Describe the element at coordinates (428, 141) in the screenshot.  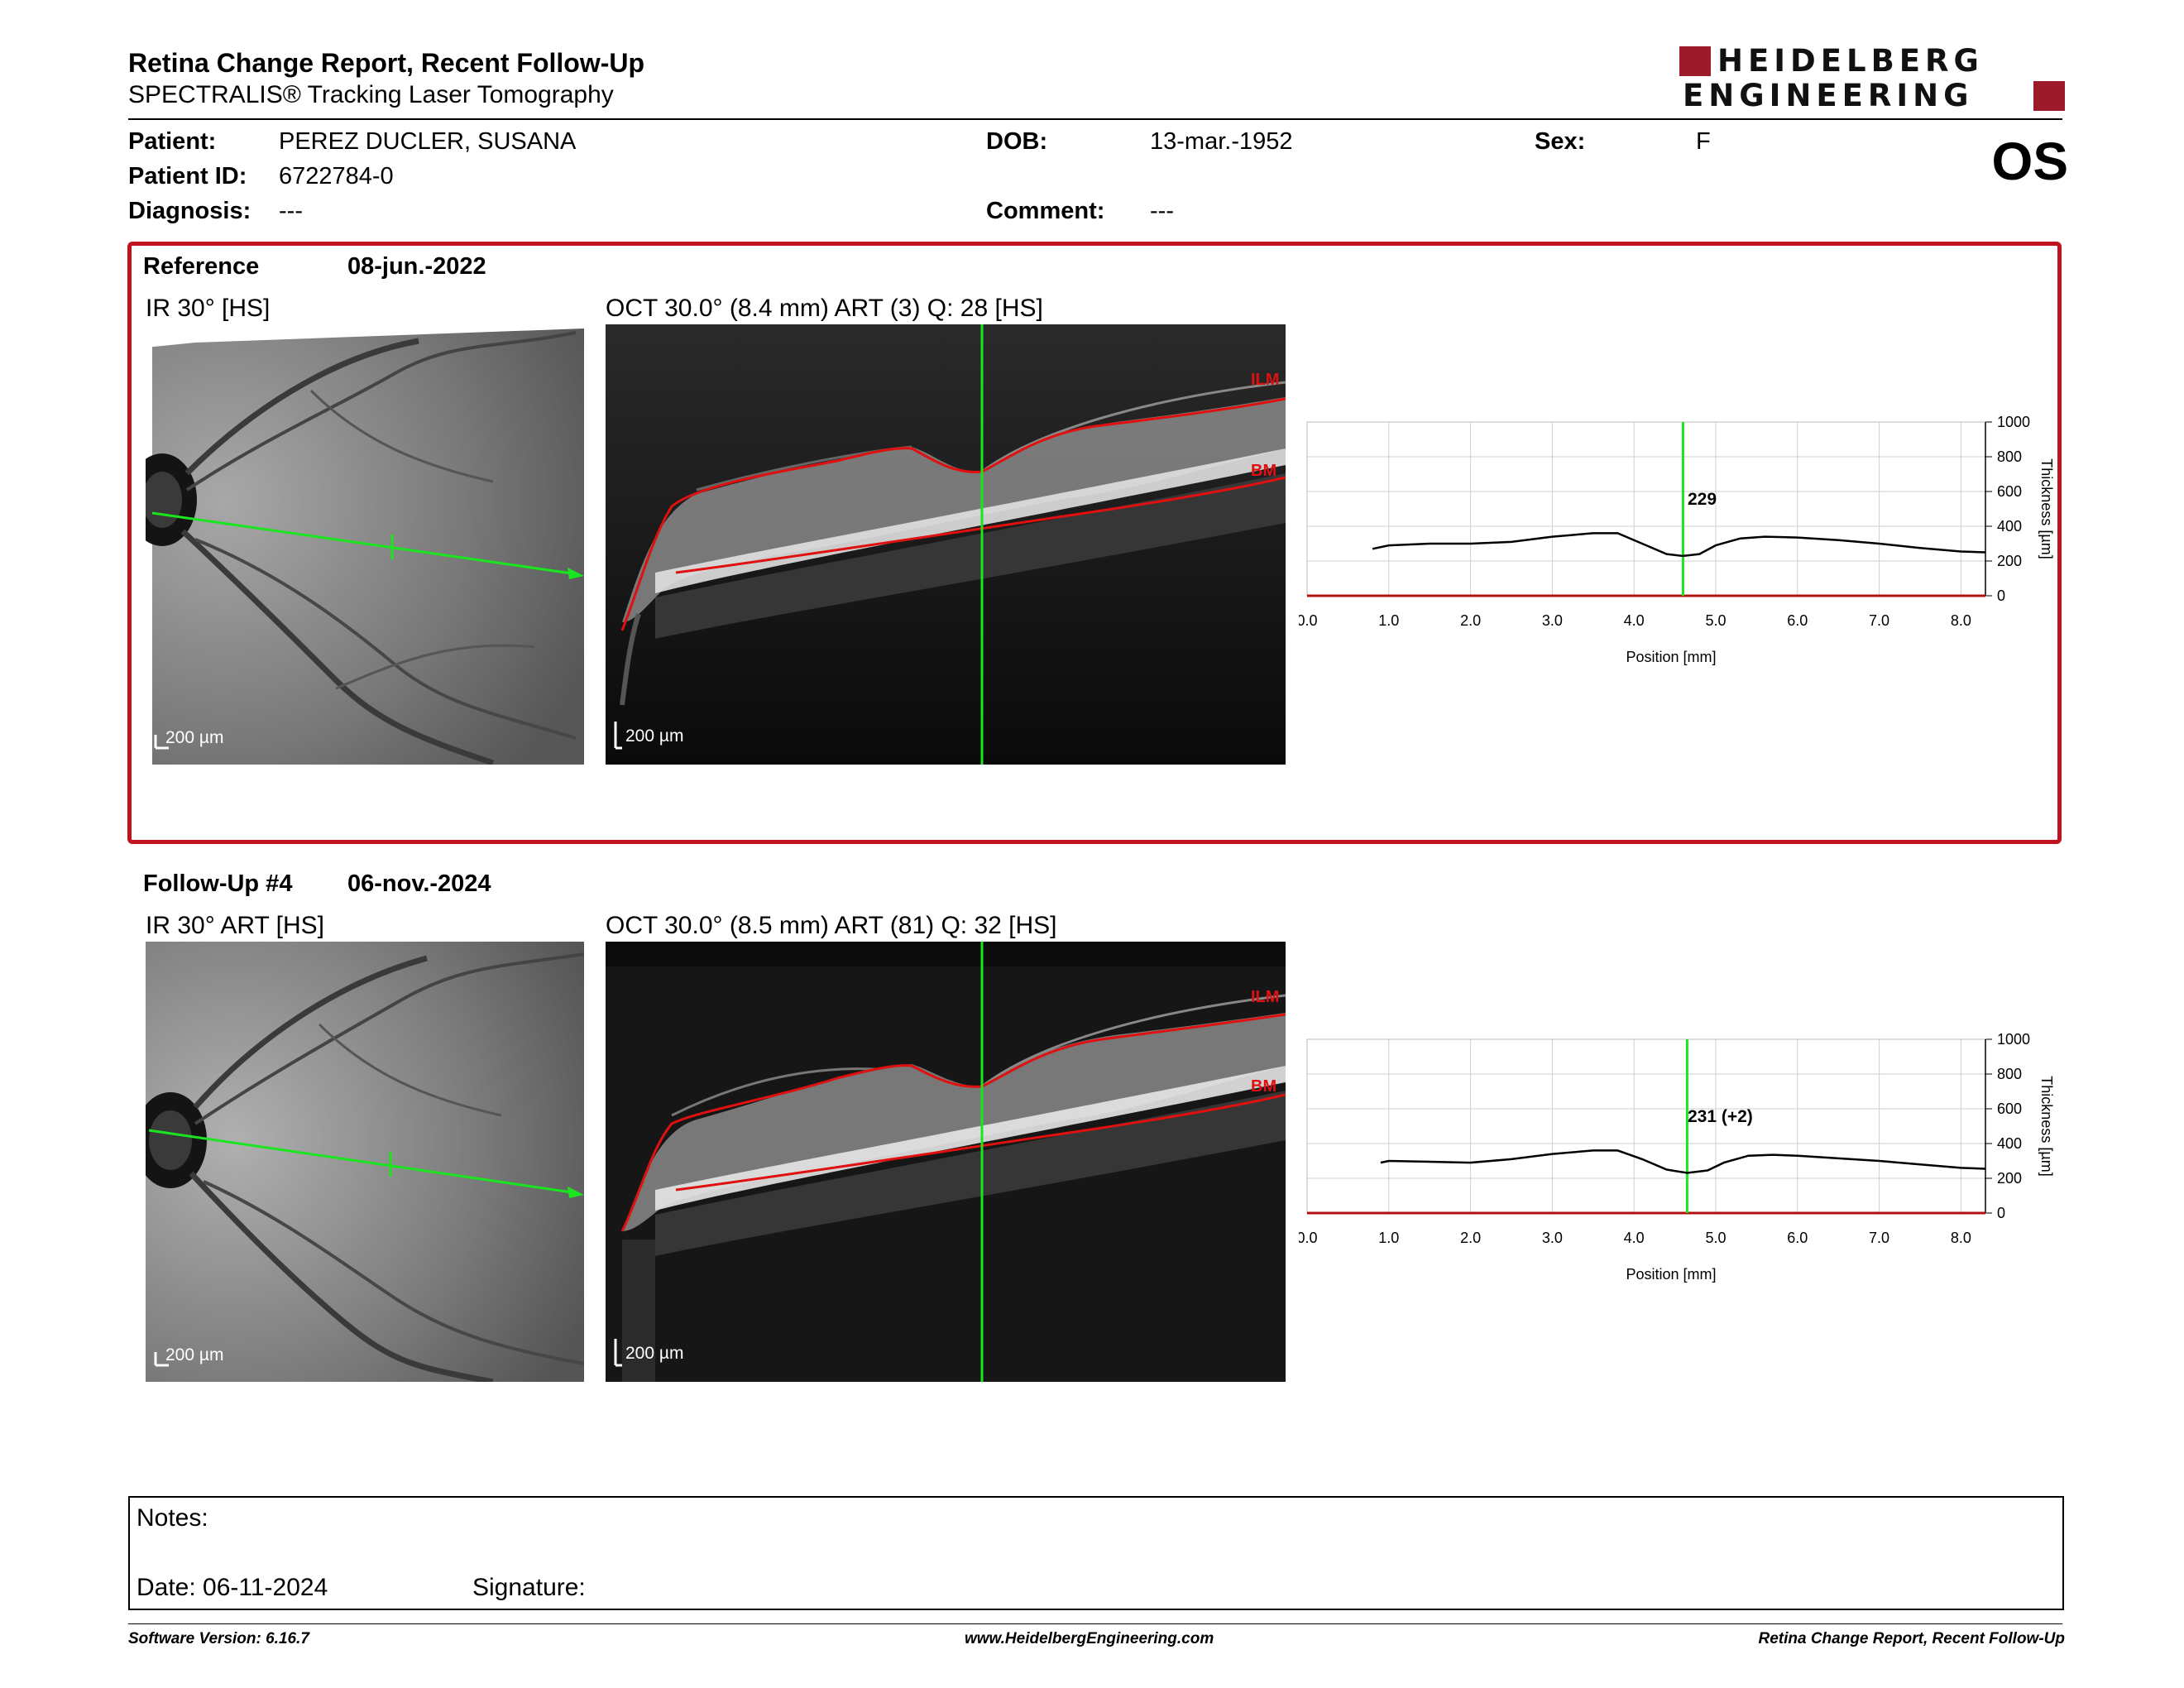
I see `patient-name: PEREZ DUCLER, SUSANA` at that location.